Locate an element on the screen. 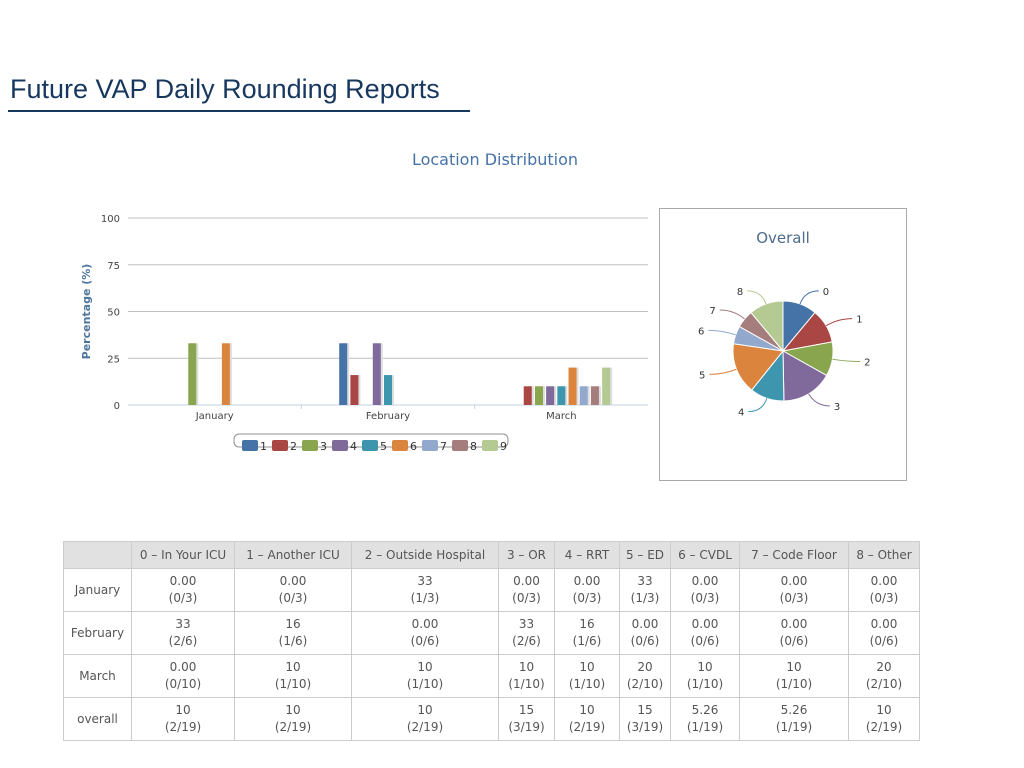 This screenshot has height=768, width=1024. legend-label: 9 is located at coordinates (503, 446).